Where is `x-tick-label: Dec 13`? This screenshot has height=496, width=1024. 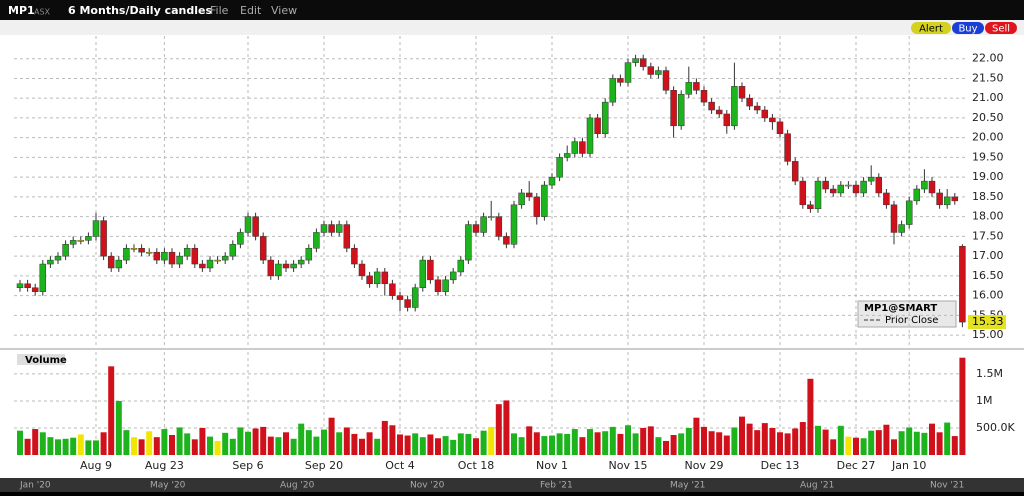
x-tick-label: Dec 13 is located at coordinates (780, 465).